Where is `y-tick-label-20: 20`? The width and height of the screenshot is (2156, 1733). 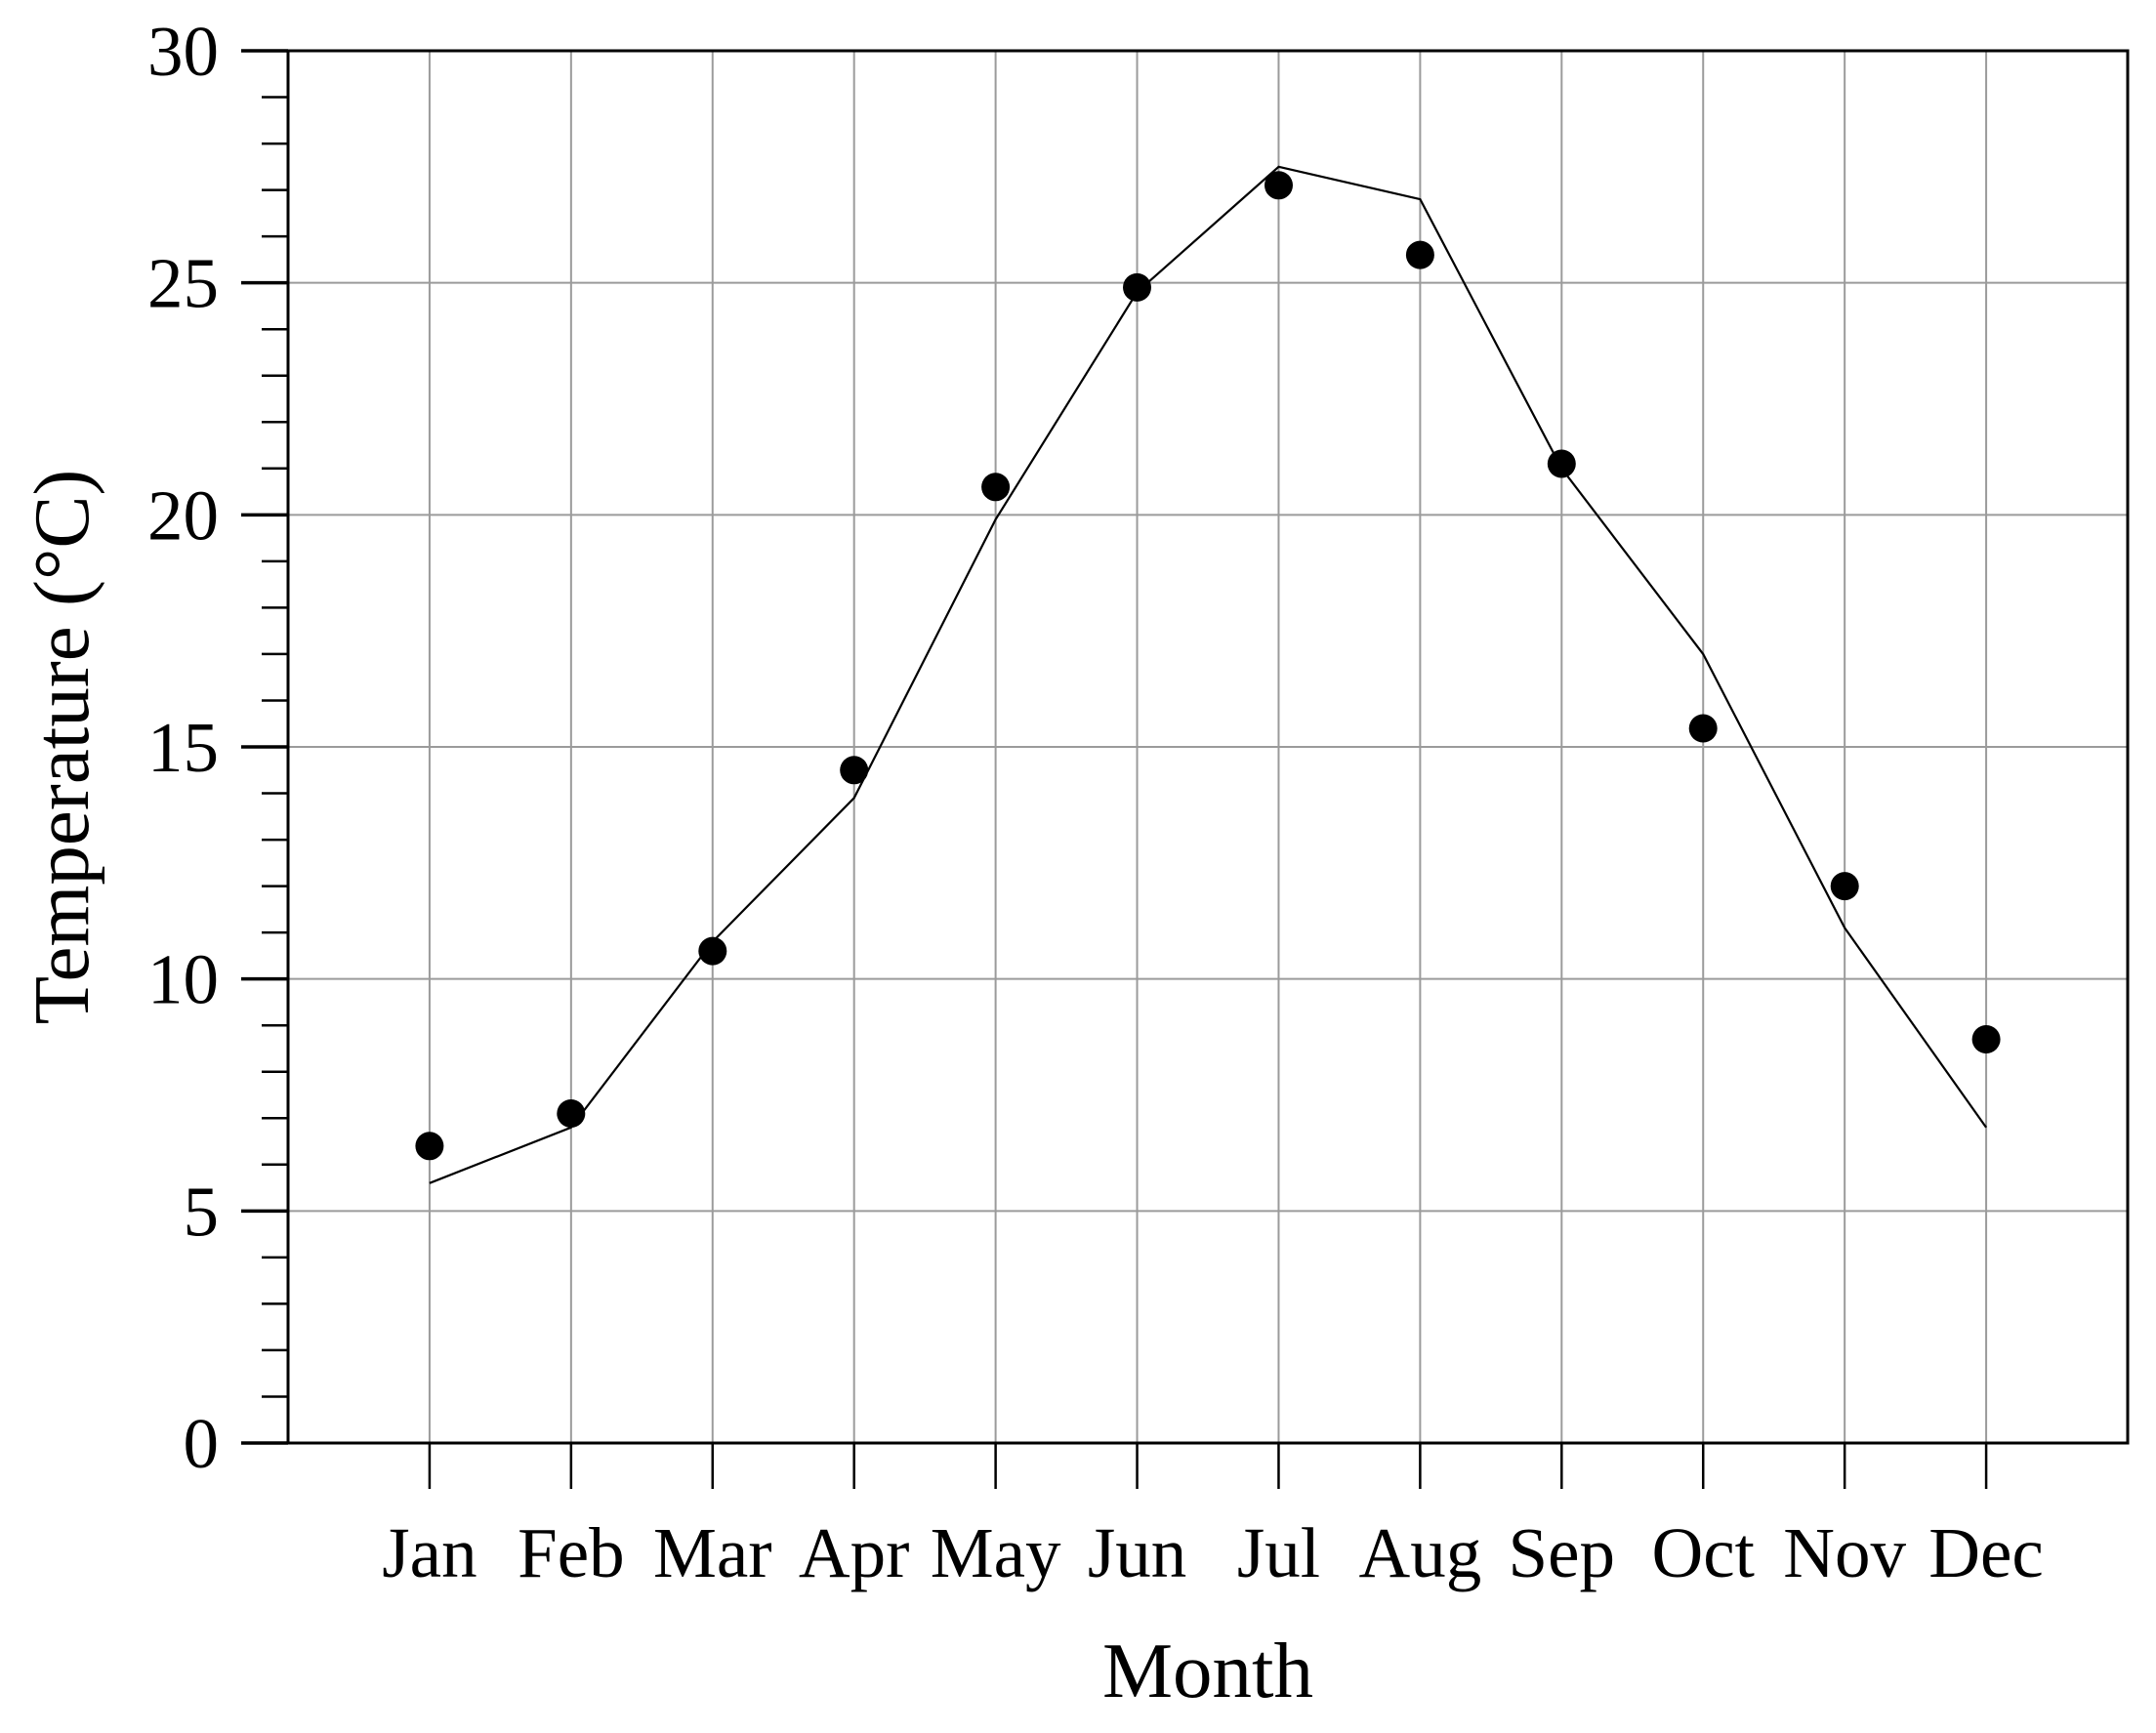 y-tick-label-20: 20 is located at coordinates (183, 515).